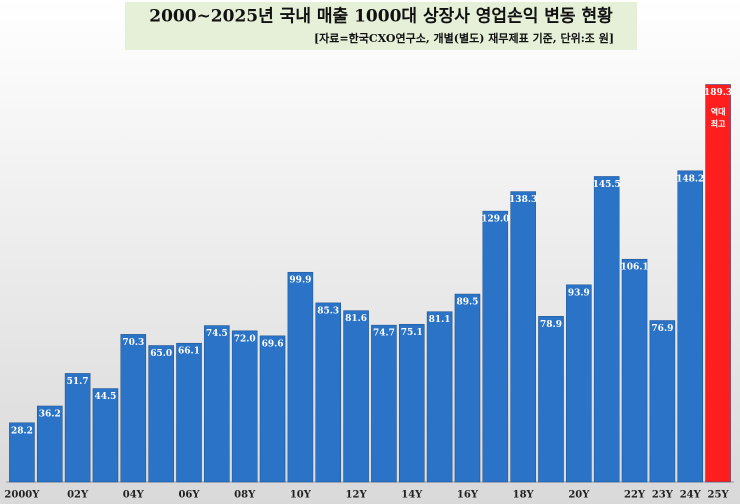 The height and width of the screenshot is (504, 740). I want to click on value-label: 76.9, so click(662, 329).